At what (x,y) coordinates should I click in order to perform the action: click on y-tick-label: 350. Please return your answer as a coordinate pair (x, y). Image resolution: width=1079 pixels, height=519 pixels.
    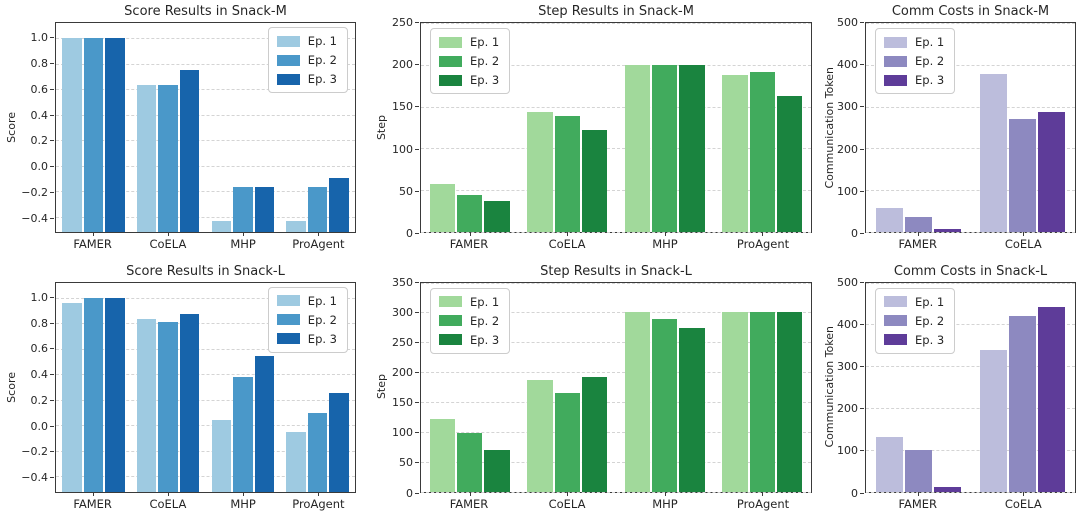
    Looking at the image, I should click on (402, 282).